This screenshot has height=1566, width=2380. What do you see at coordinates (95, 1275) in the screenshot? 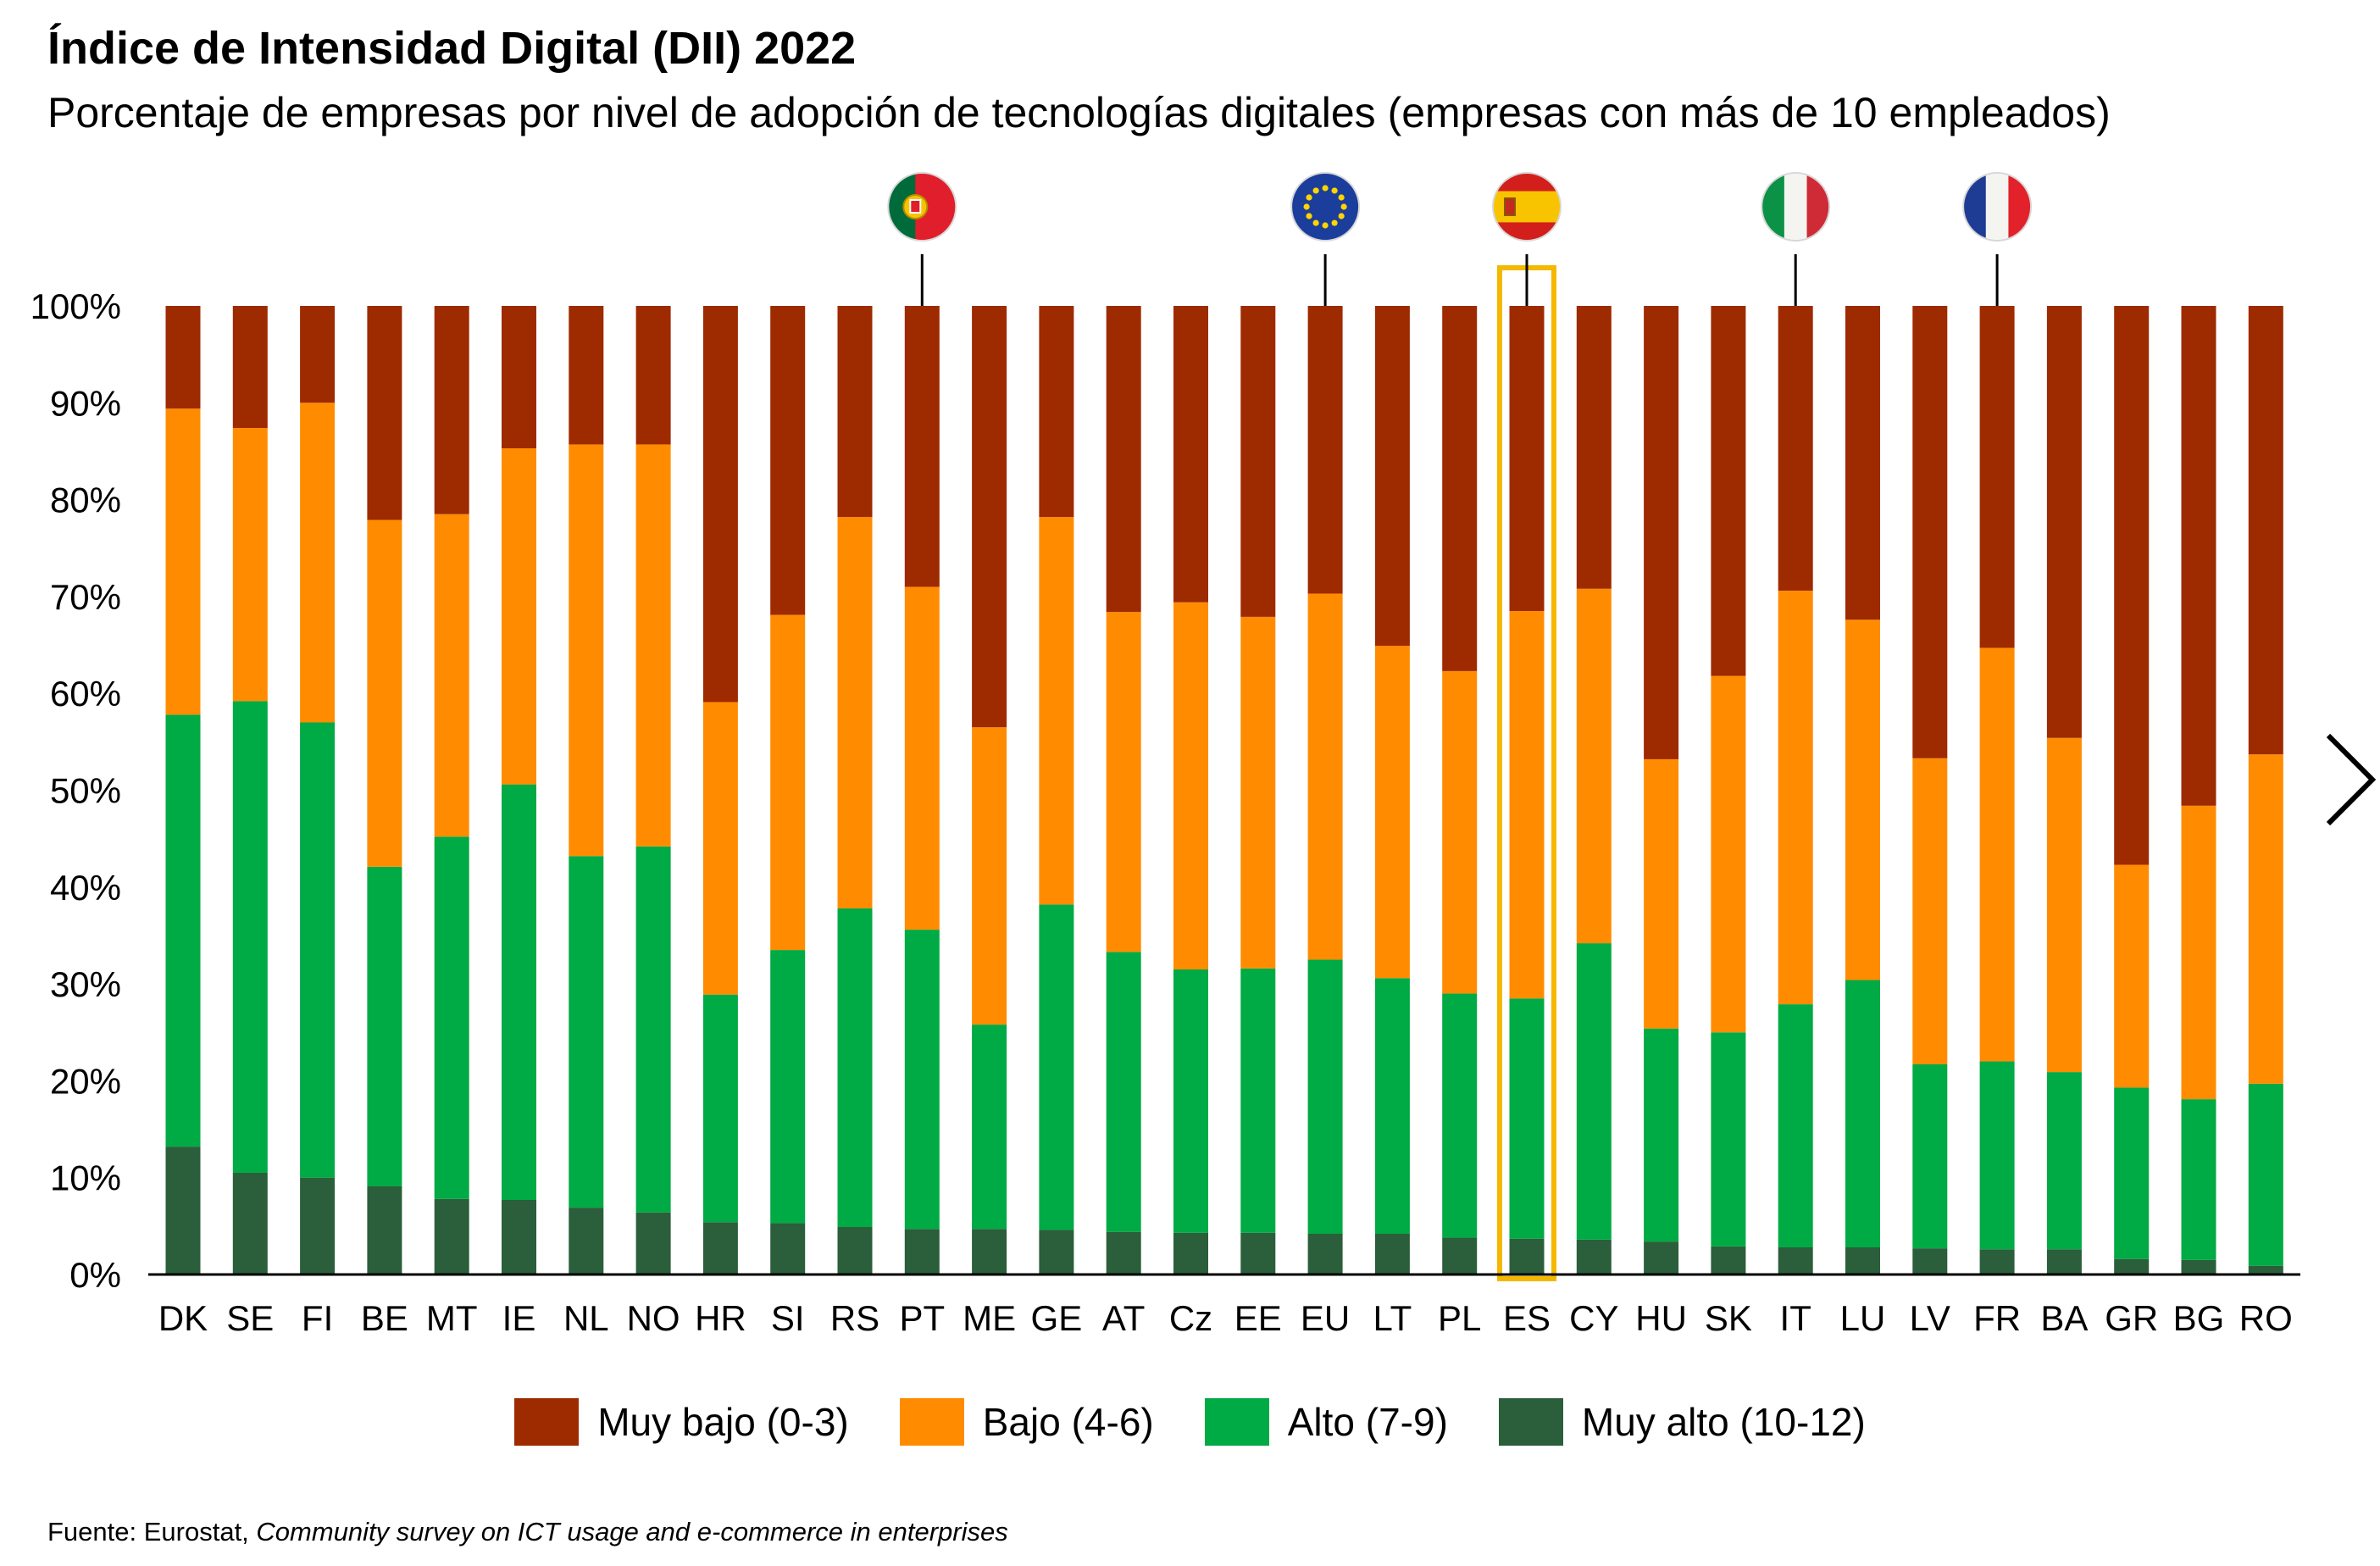
I see `y-tick-label-0: 0%` at bounding box center [95, 1275].